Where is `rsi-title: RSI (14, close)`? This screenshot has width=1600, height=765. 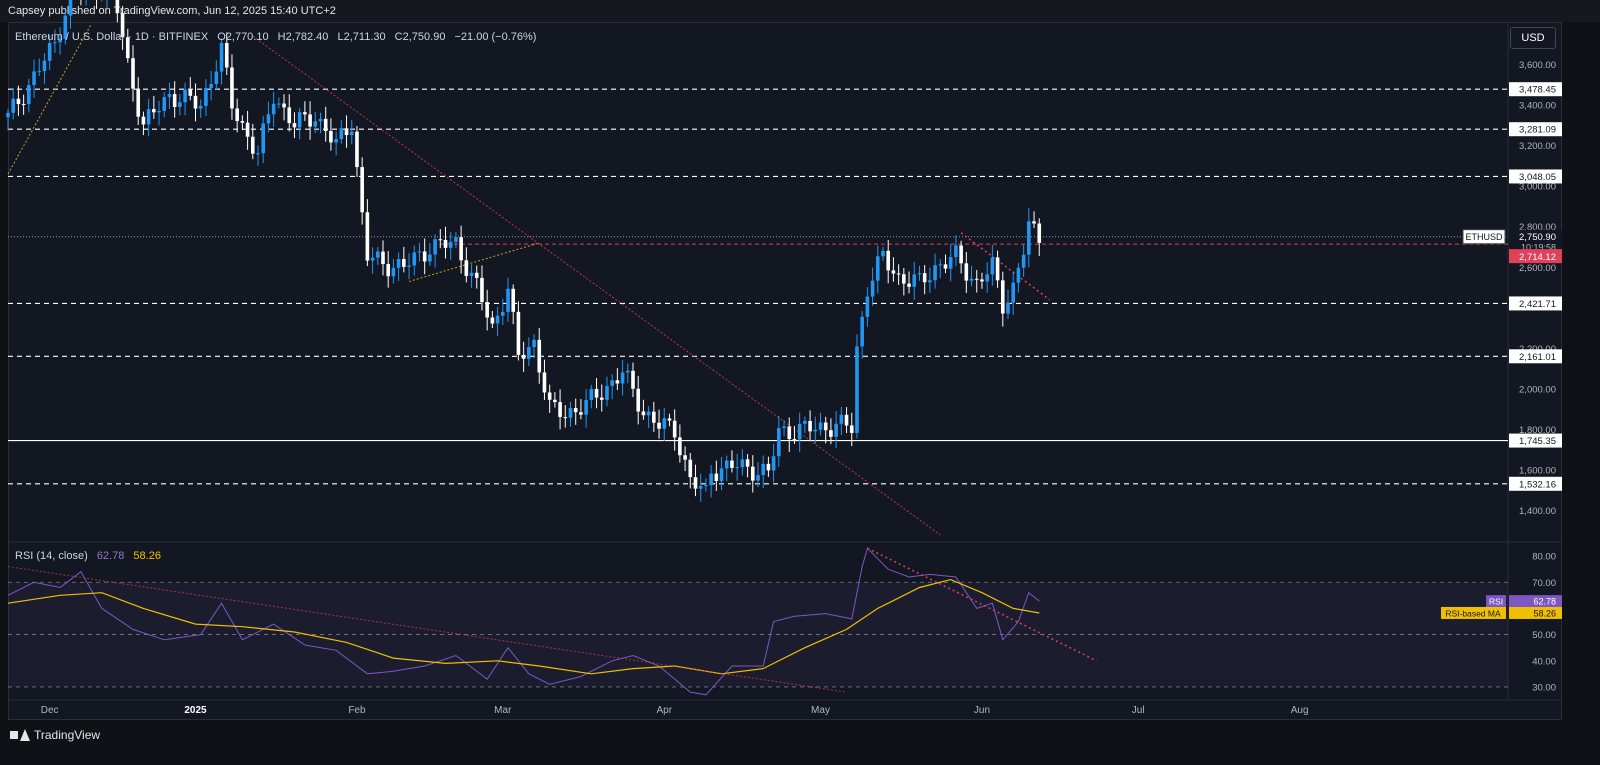
rsi-title: RSI (14, close) is located at coordinates (51, 556).